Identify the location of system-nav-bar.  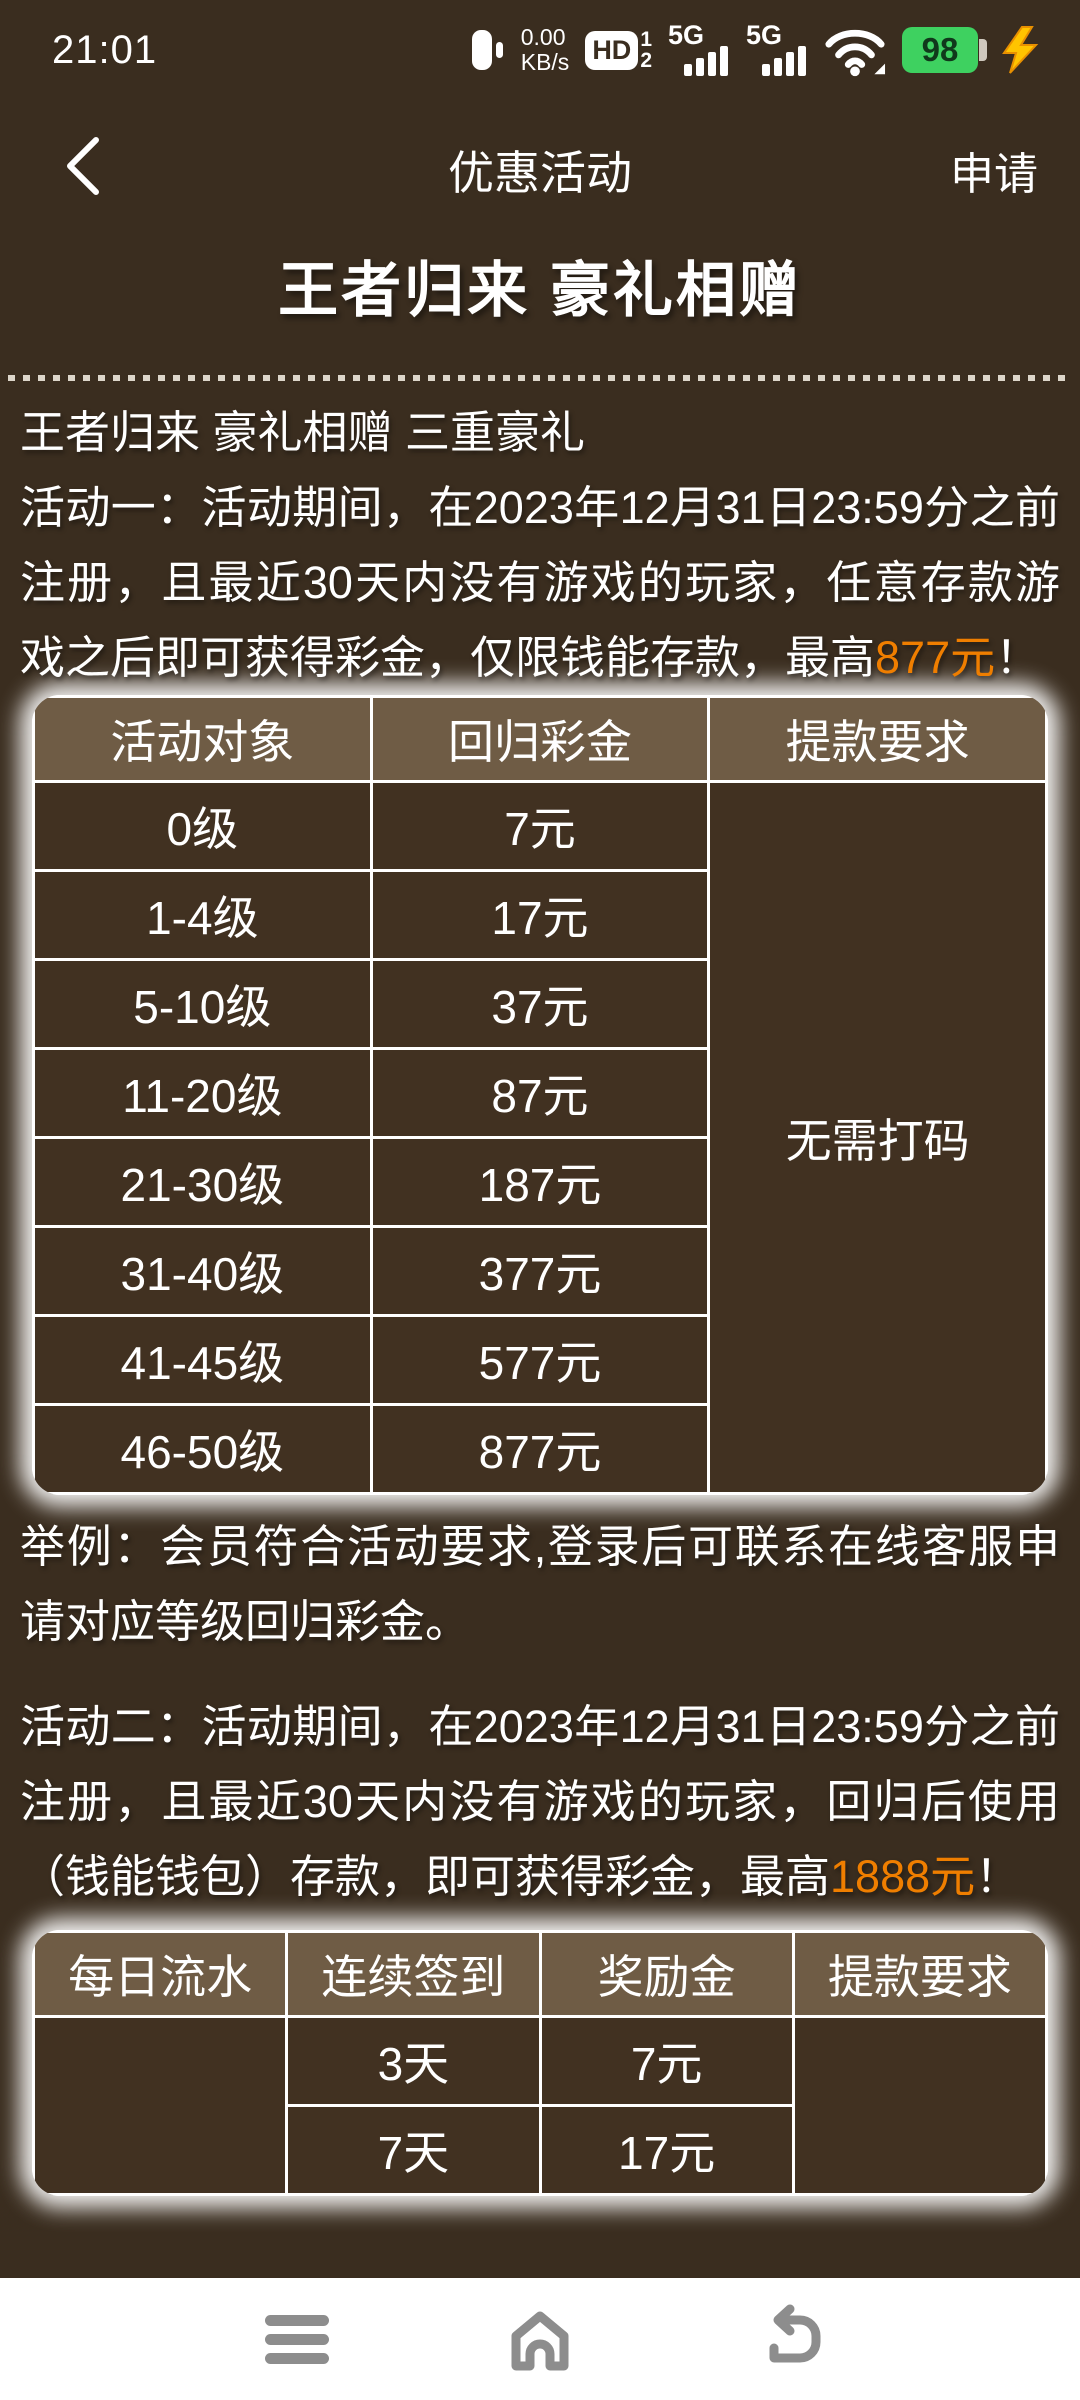
(540, 2339).